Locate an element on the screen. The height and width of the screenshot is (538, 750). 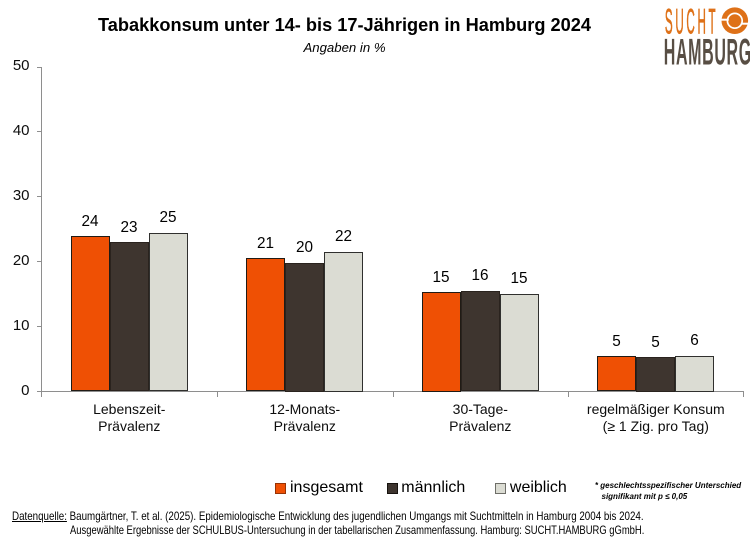
svg-text: SUCHT is located at coordinates (691, 22).